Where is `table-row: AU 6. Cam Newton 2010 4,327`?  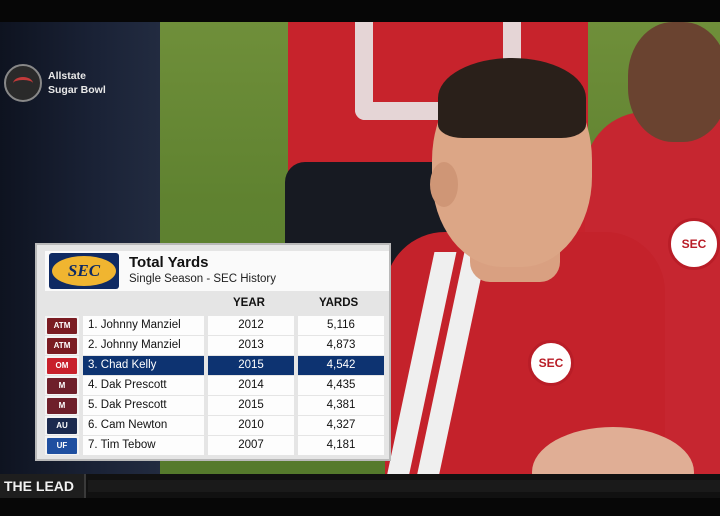 table-row: AU 6. Cam Newton 2010 4,327 is located at coordinates (217, 425).